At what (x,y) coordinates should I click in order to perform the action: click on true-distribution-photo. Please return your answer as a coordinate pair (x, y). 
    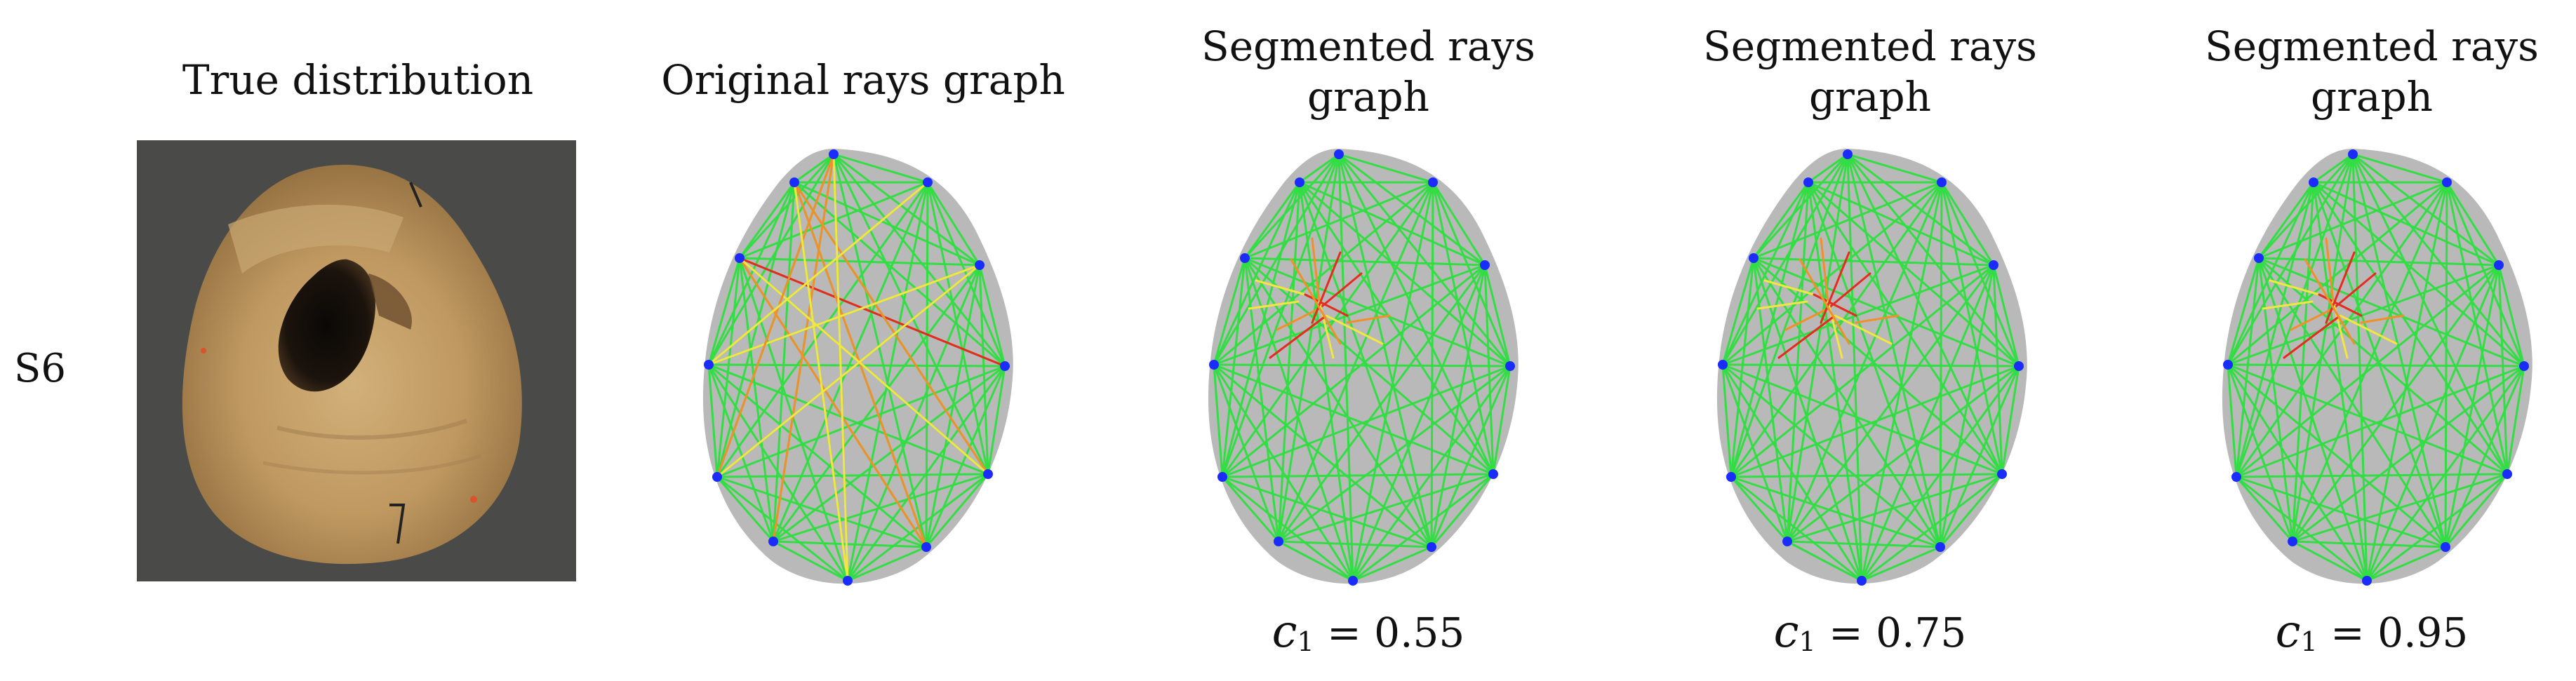
    Looking at the image, I should click on (356, 360).